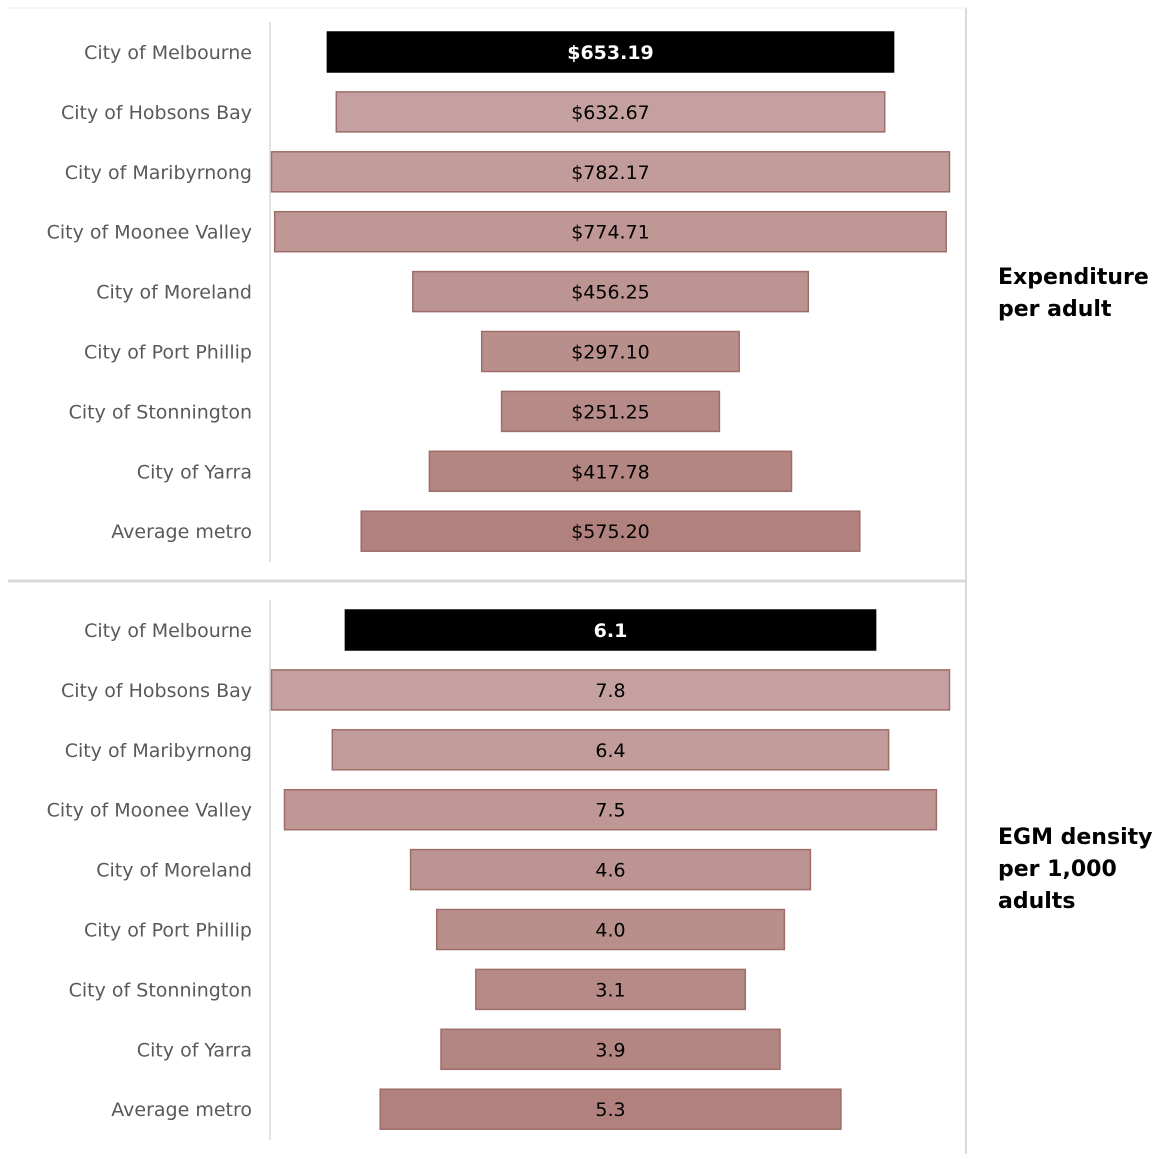 This screenshot has width=1154, height=1159. I want to click on chart-title-egm-density: EGM density per 1,000 adults, so click(1075, 870).